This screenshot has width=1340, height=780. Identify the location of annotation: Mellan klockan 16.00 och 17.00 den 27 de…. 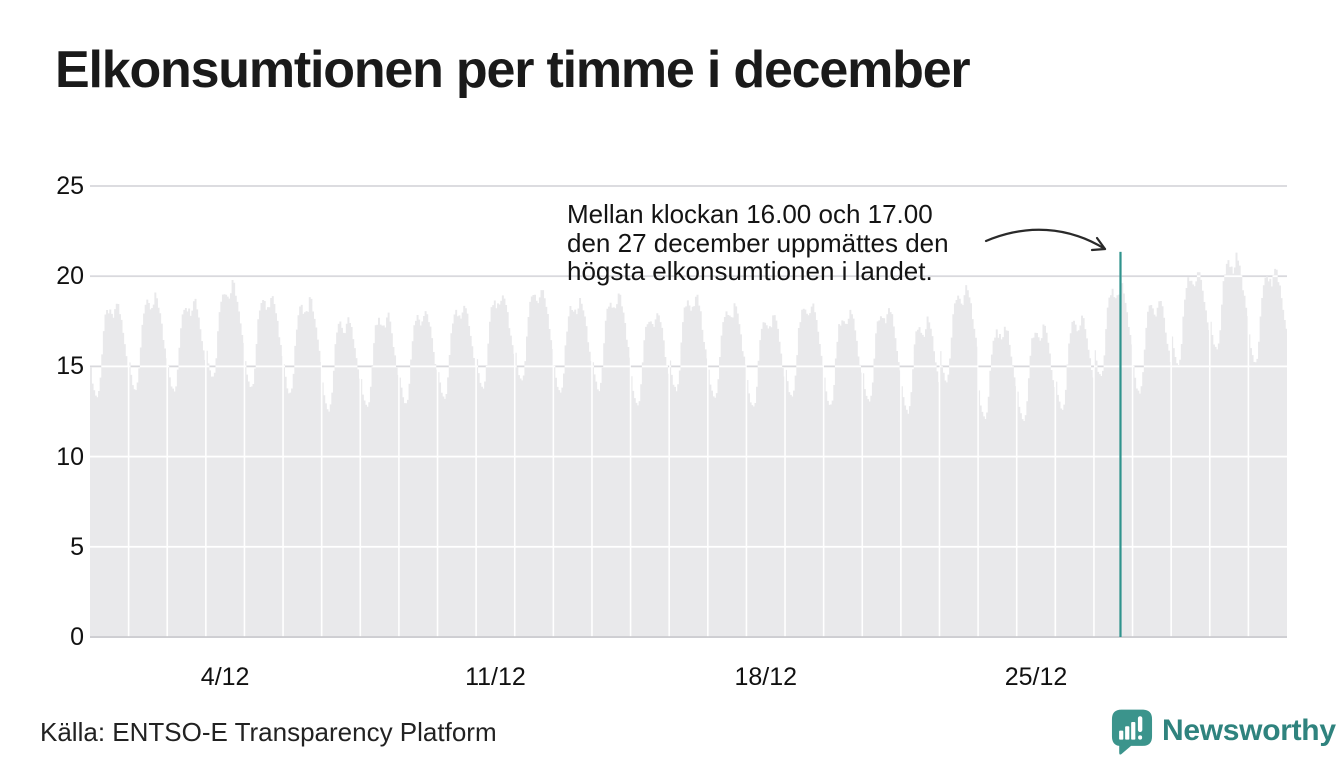
(758, 243).